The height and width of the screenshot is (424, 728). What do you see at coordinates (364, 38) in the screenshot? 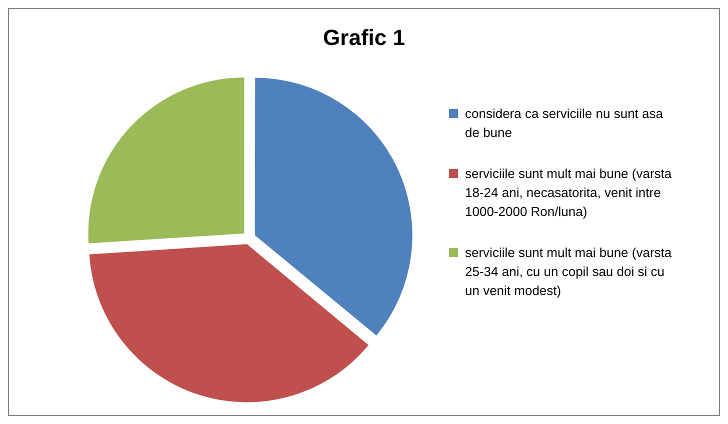
I see `chart-title: Grafic 1` at bounding box center [364, 38].